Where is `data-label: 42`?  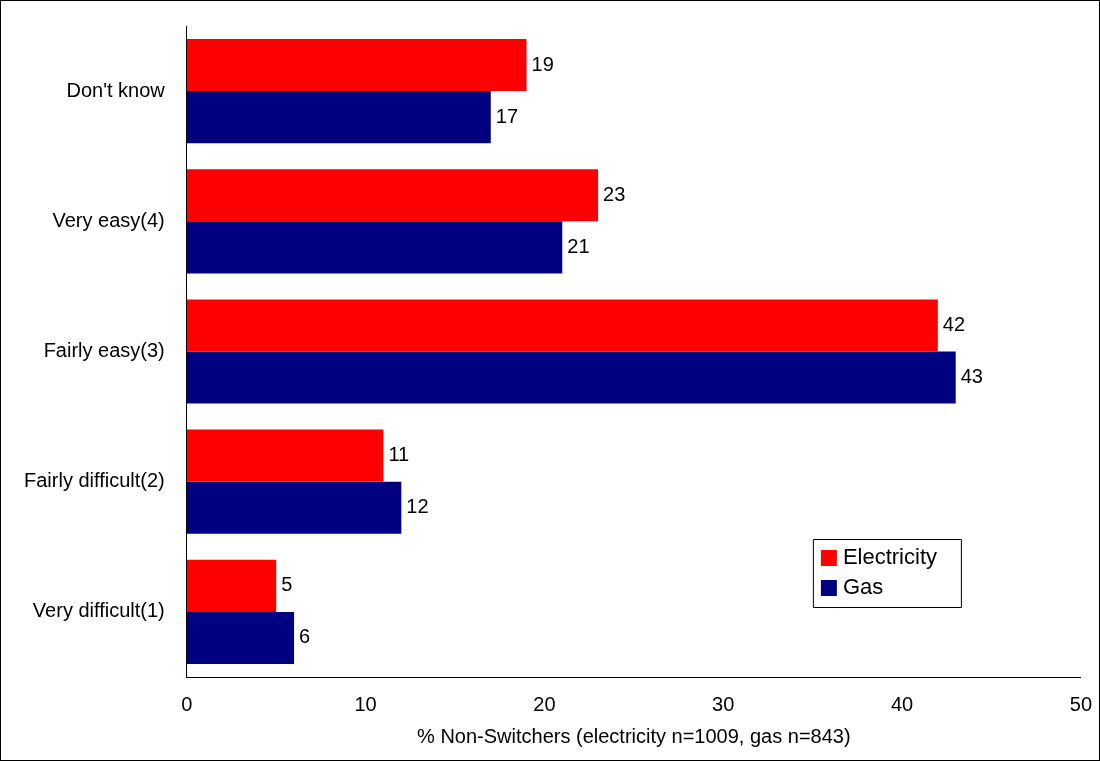 data-label: 42 is located at coordinates (954, 323).